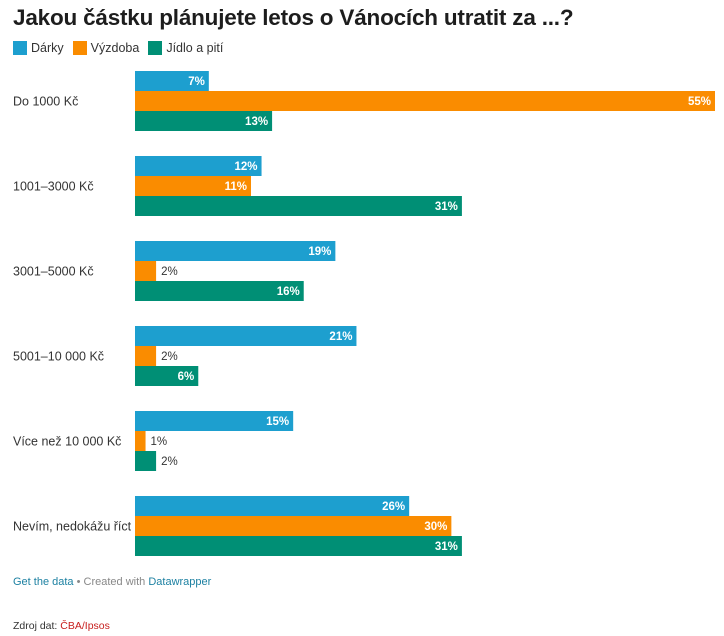 Image resolution: width=724 pixels, height=636 pixels. I want to click on value-label-darky-5001-10-000-kc: 21%, so click(340, 337).